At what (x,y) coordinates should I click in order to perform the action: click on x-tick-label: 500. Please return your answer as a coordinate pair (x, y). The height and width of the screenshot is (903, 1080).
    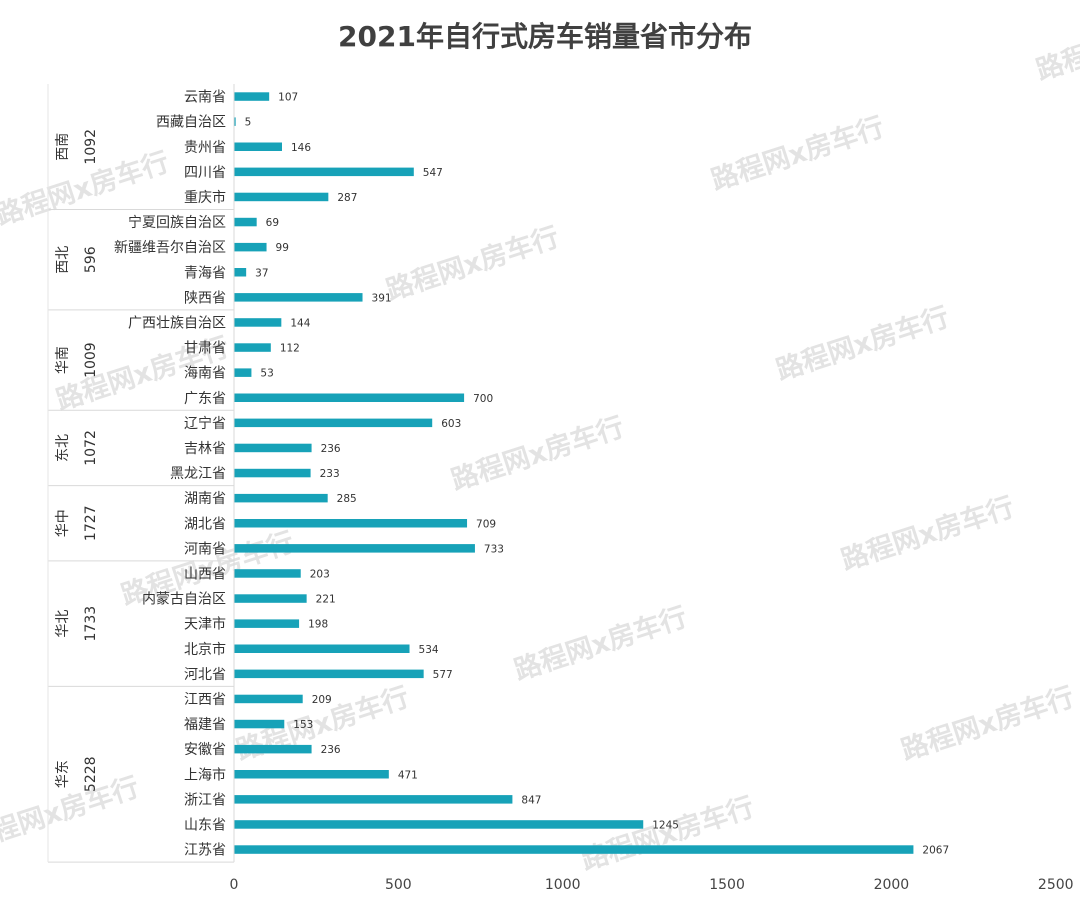
    Looking at the image, I should click on (398, 885).